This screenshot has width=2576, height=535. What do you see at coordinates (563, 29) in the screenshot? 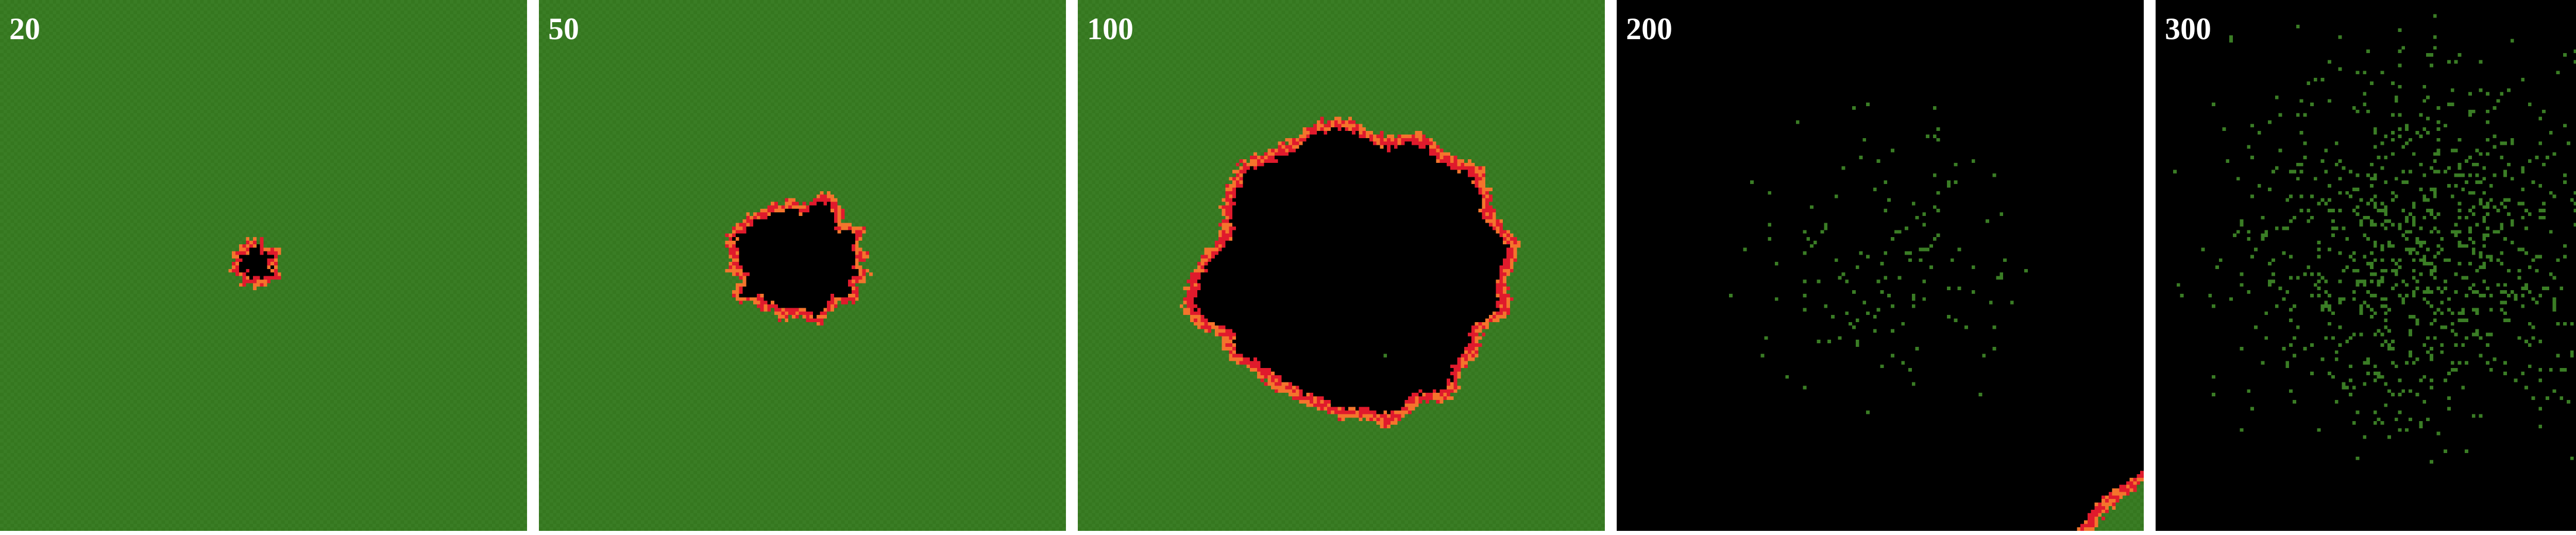
I see `step-label: 50` at bounding box center [563, 29].